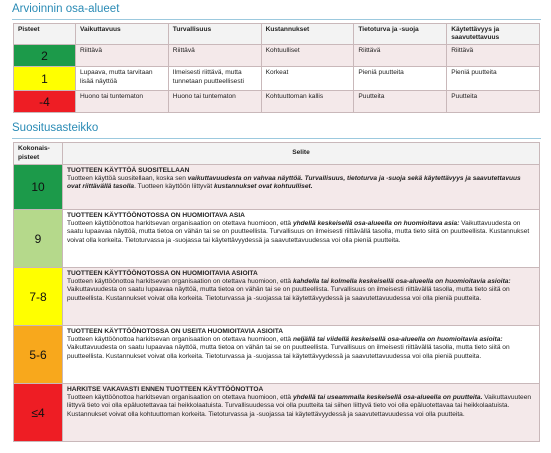  Describe the element at coordinates (38, 153) in the screenshot. I see `column-header: Kokonais-pisteet` at that location.